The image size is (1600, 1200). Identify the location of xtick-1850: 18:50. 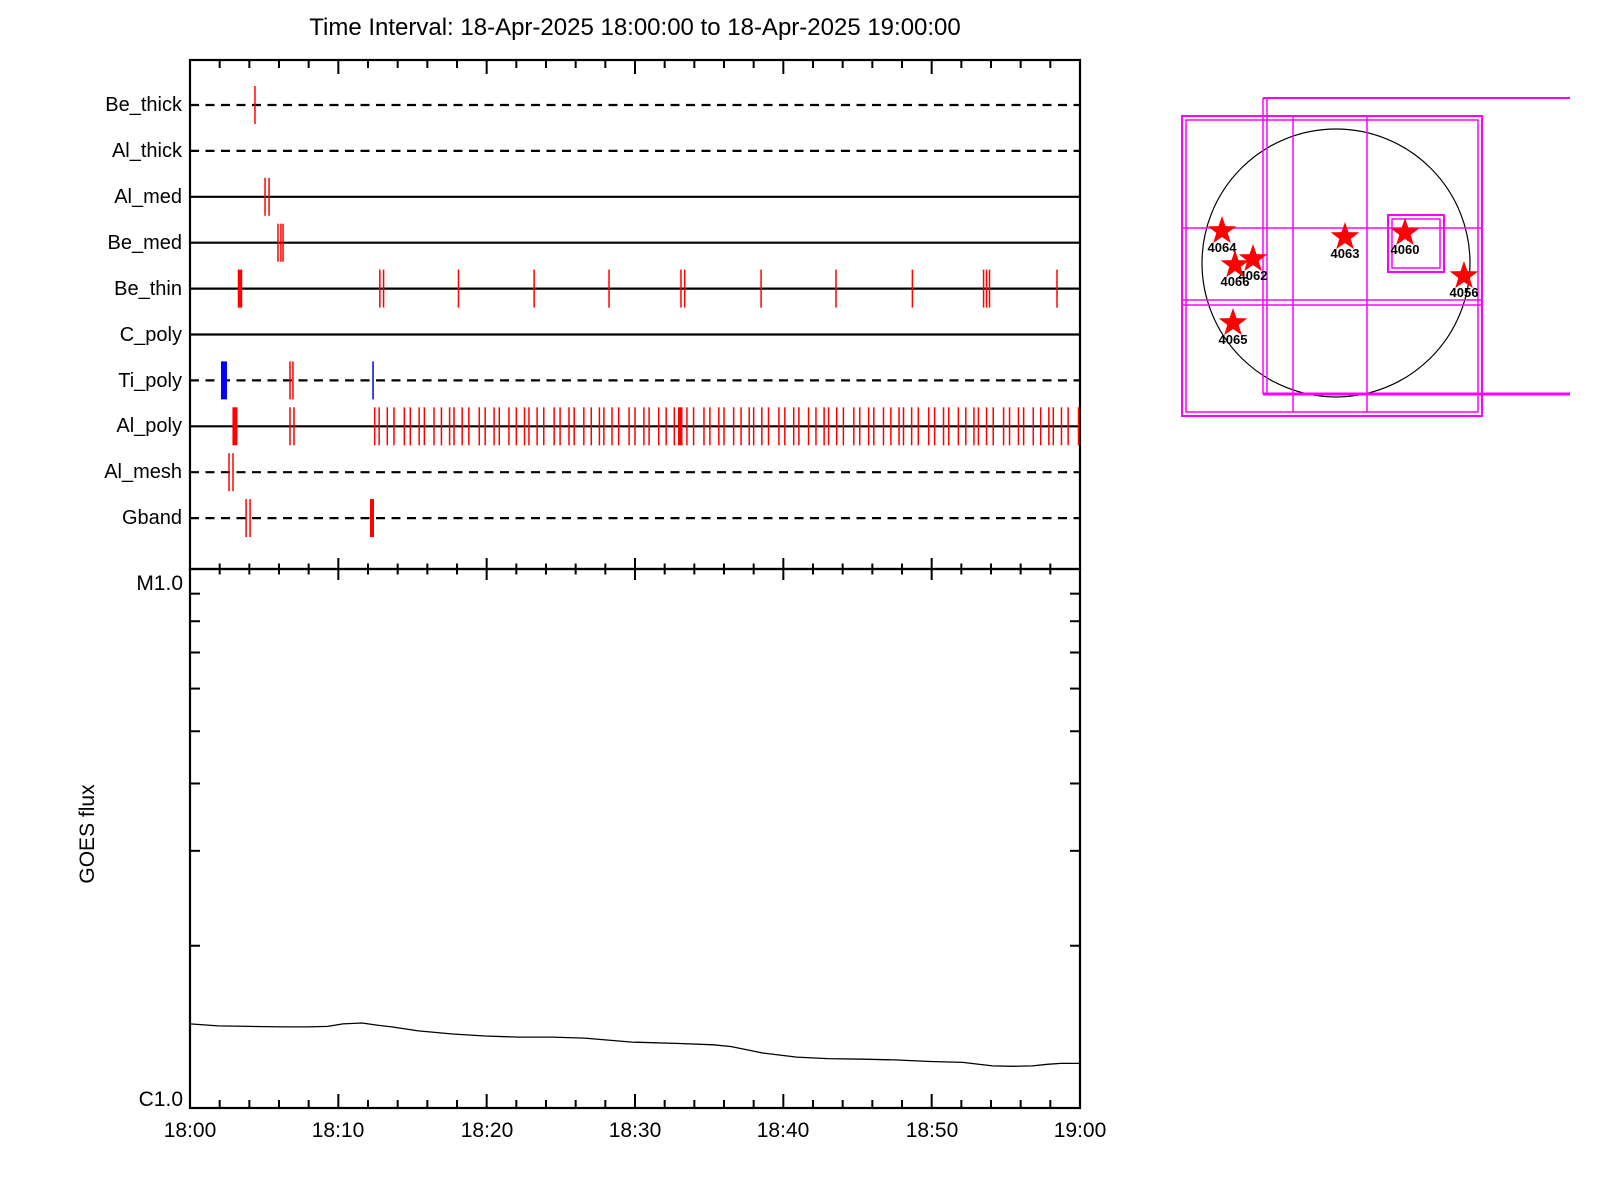
(932, 1130).